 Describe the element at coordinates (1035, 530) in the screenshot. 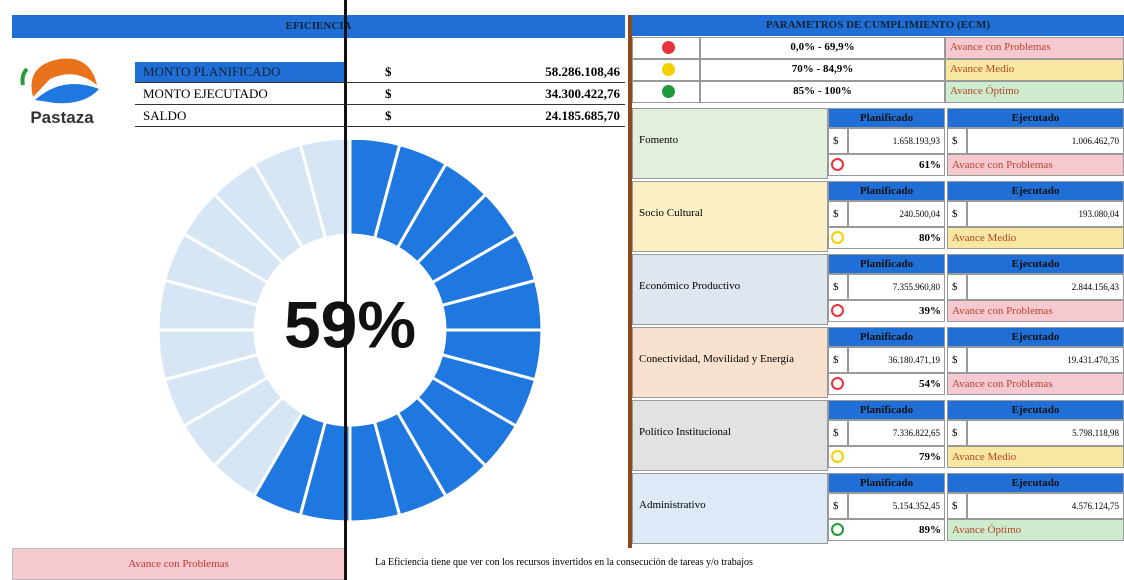

I see `status: Avance Óptimo` at that location.